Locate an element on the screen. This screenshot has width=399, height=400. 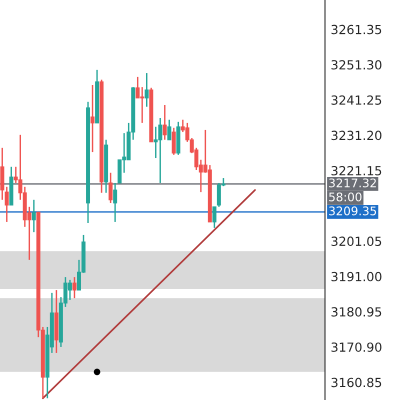
y-tick-label: 3160.85 is located at coordinates (357, 383).